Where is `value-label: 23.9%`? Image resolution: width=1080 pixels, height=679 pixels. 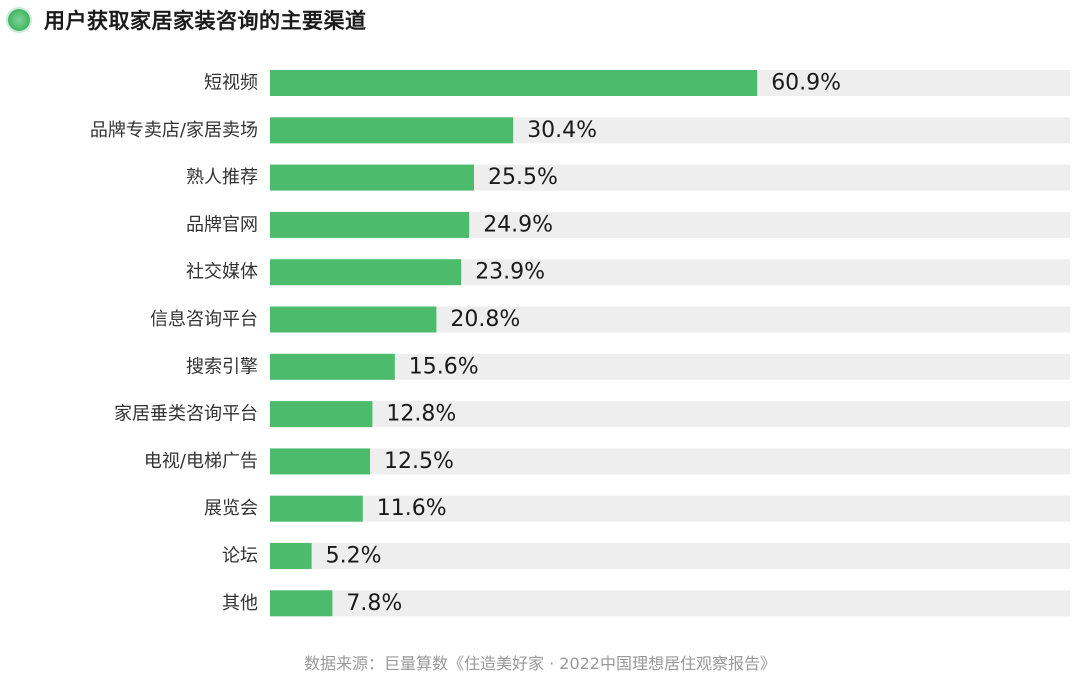 value-label: 23.9% is located at coordinates (510, 272).